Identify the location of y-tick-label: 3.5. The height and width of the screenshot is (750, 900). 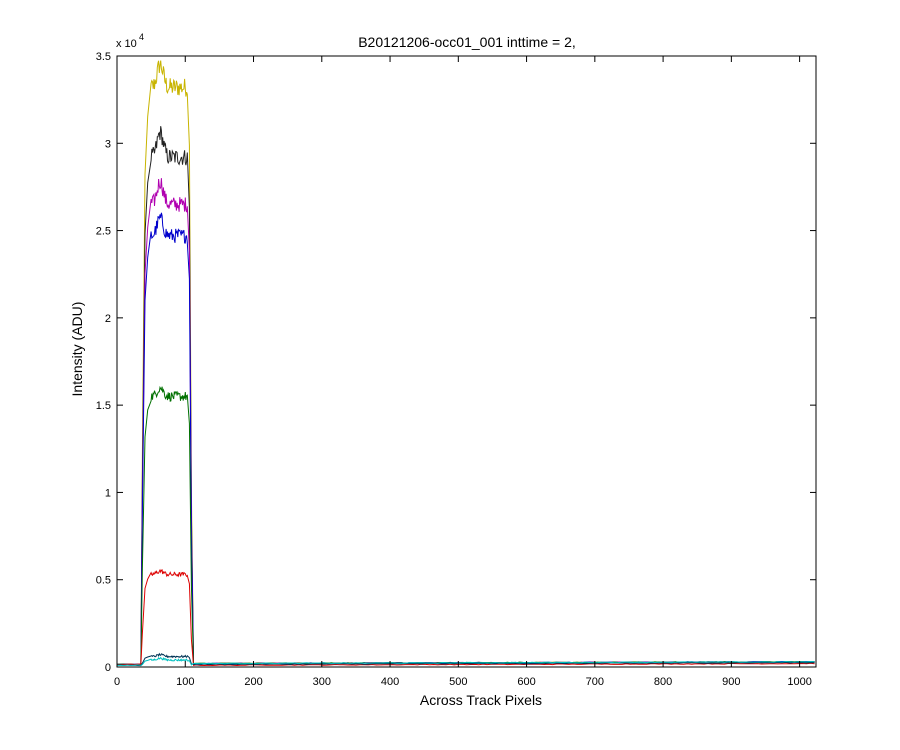
(103, 57).